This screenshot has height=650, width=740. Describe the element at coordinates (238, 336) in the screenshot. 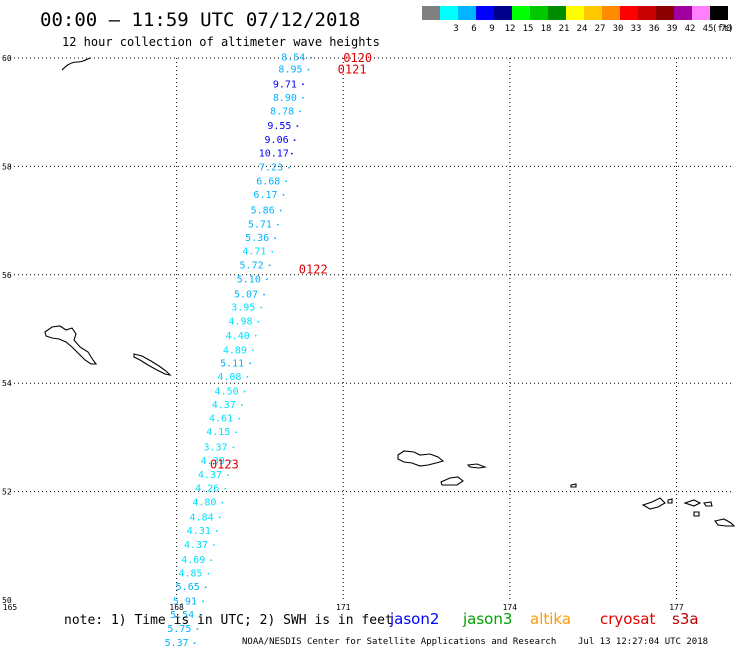

I see `swh-value-label: 4.40` at that location.